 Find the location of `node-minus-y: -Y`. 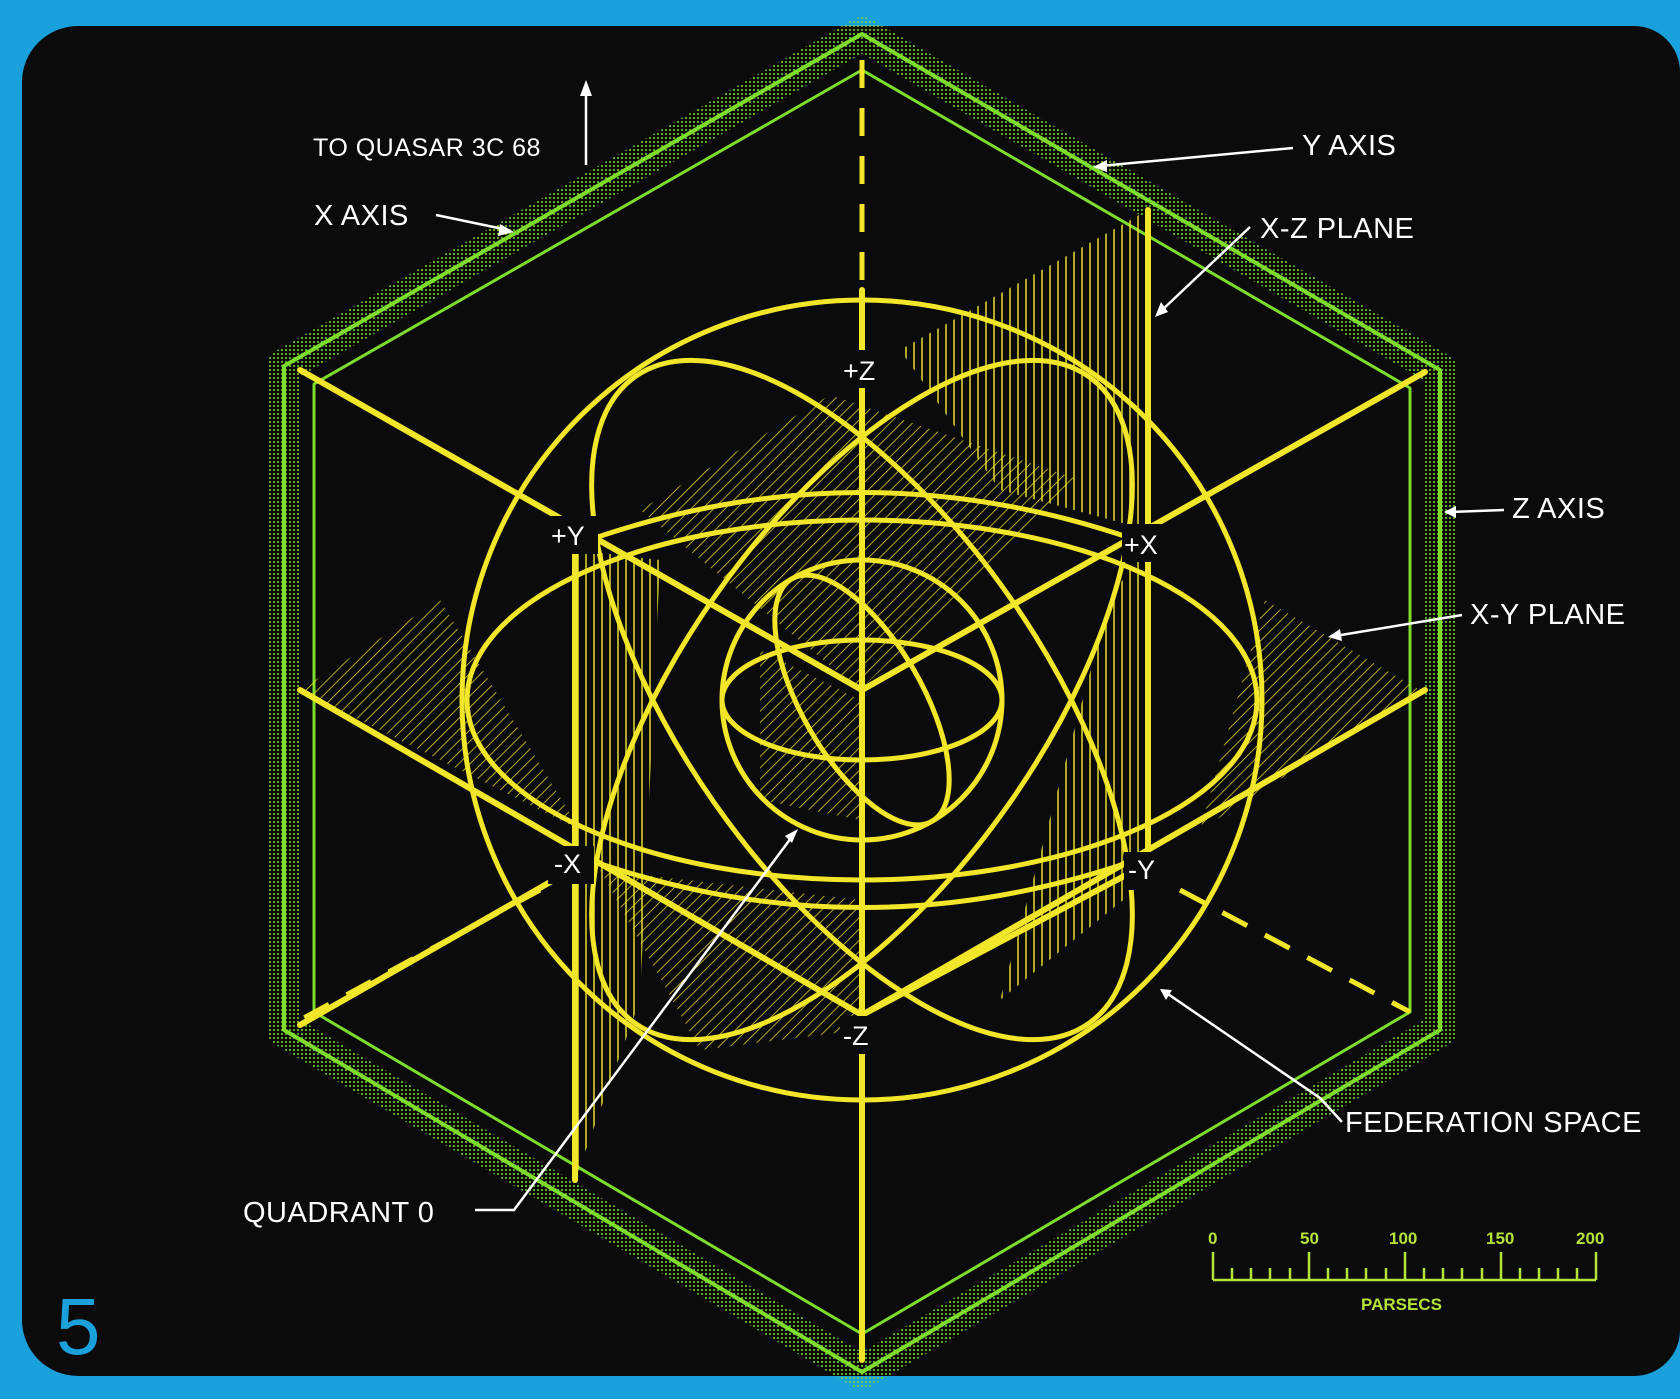

node-minus-y: -Y is located at coordinates (1141, 870).